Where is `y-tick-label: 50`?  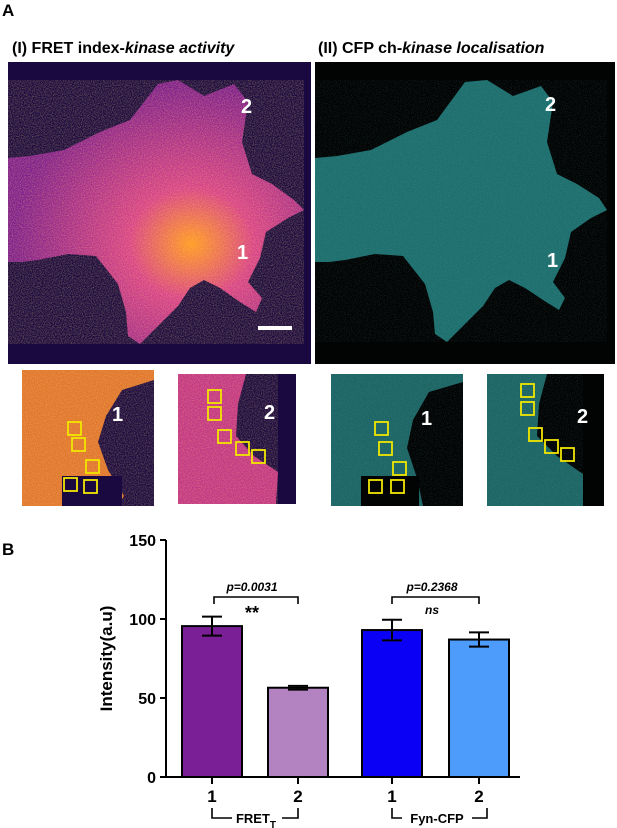 y-tick-label: 50 is located at coordinates (147, 699).